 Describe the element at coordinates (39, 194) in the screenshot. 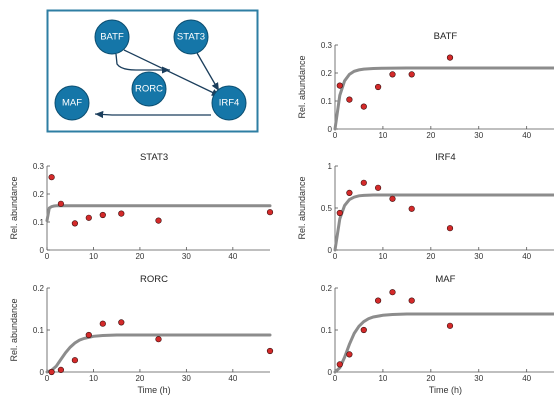

I see `stat3-y-tick-label: 0.2` at that location.